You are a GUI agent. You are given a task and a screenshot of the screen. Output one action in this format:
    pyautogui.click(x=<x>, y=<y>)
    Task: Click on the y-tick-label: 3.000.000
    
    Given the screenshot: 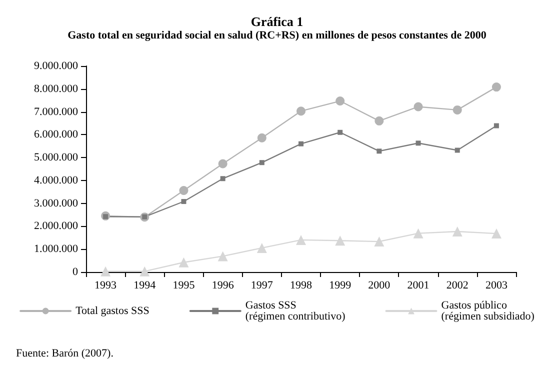 What is the action you would take?
    pyautogui.click(x=56, y=203)
    